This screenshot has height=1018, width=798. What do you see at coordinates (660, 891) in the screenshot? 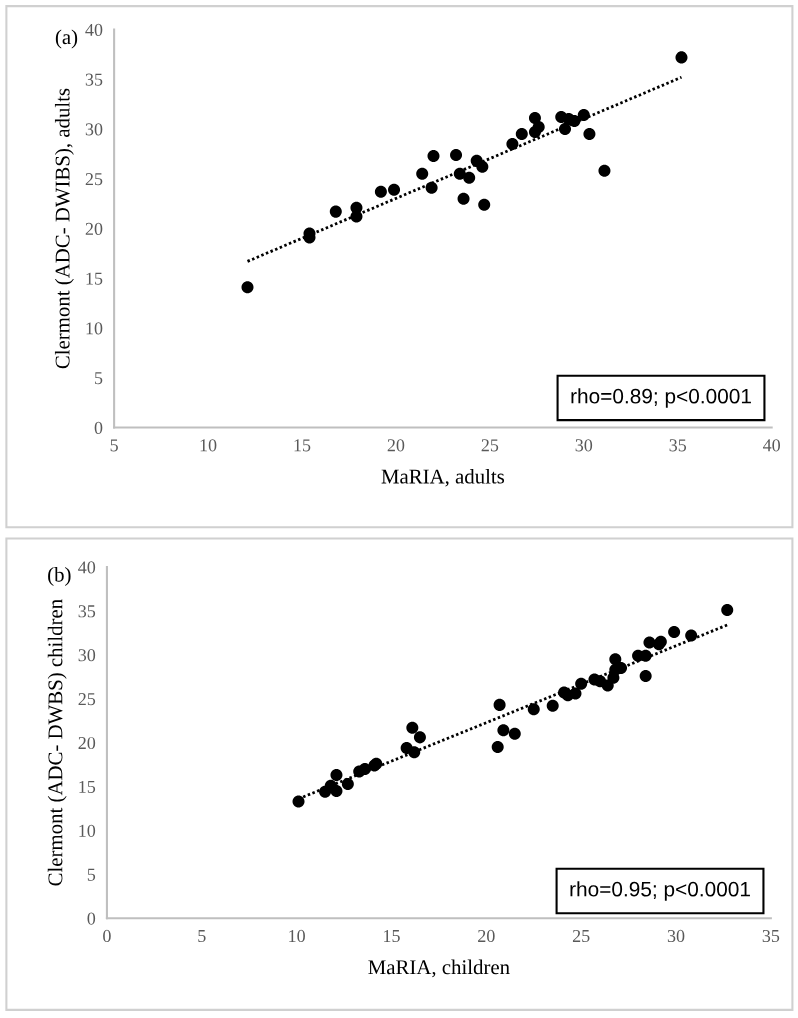
I see `annotation: rho=0.95; p<0.0001` at bounding box center [660, 891].